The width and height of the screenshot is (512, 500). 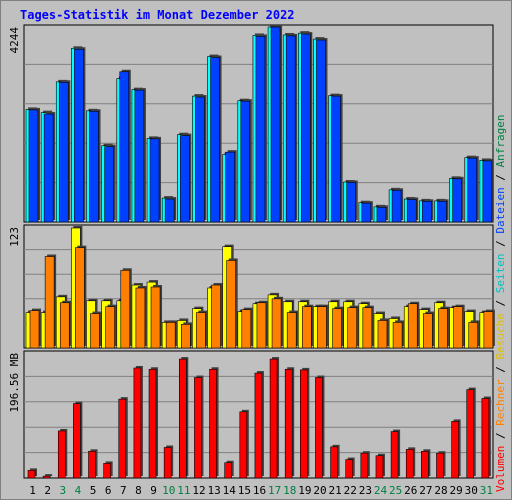 I want to click on x-label-day-23: 23, so click(x=365, y=490).